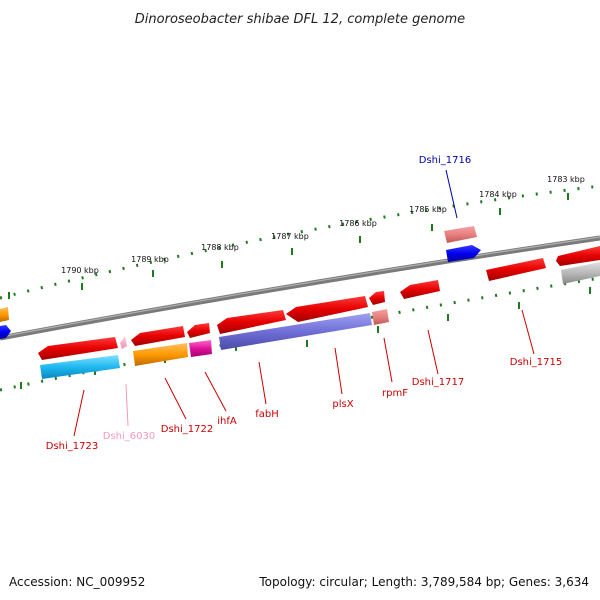 This screenshot has height=600, width=600. Describe the element at coordinates (77, 582) in the screenshot. I see `accession-text: Accession: NC_009952` at that location.